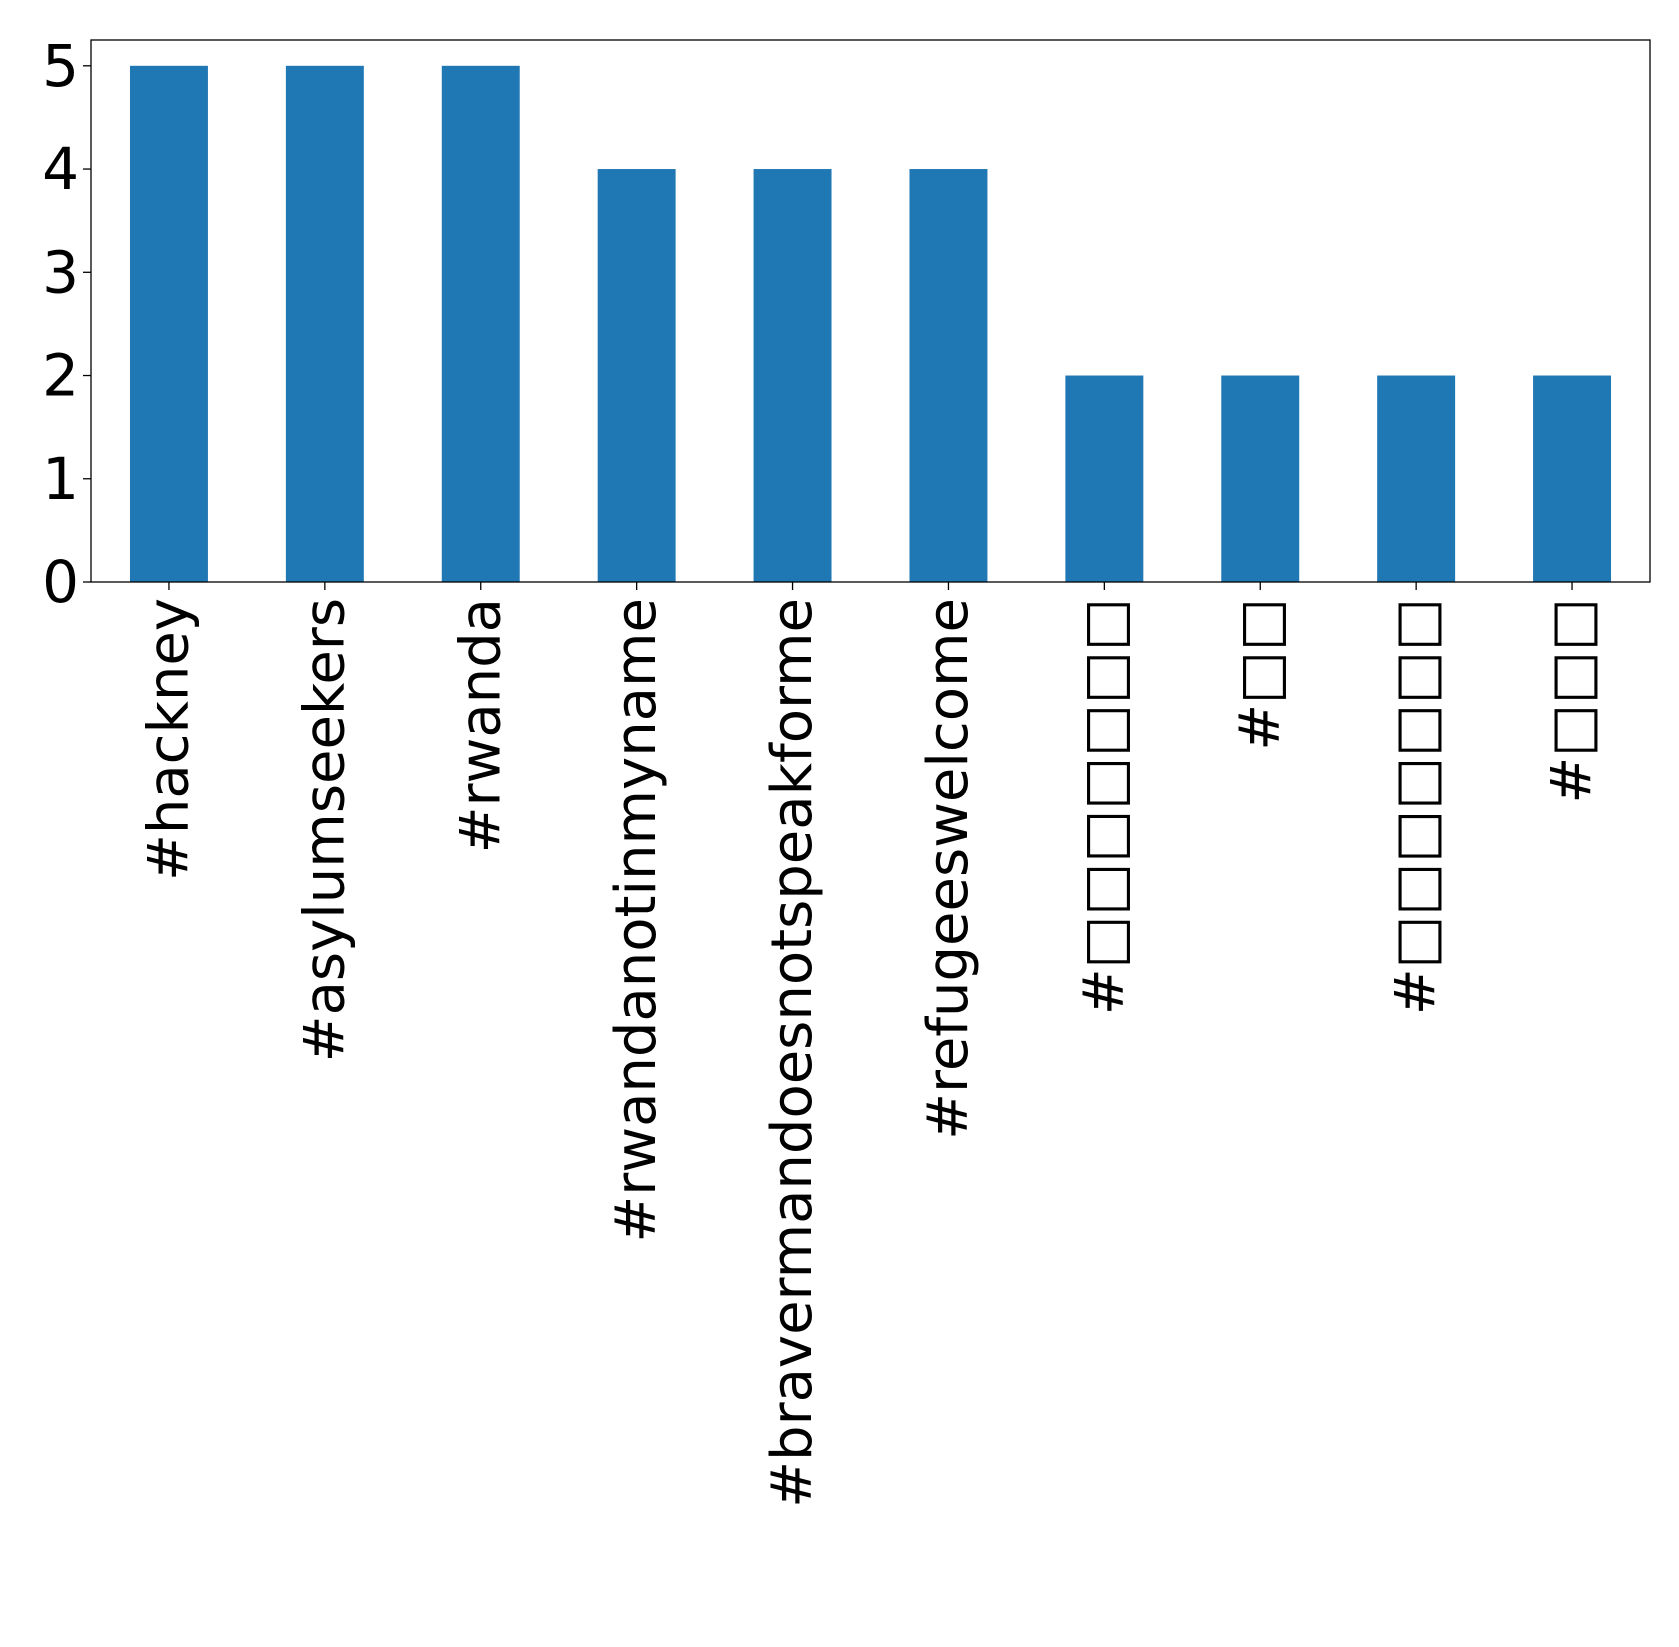 The height and width of the screenshot is (1647, 1679). I want to click on x-tick-label-2: #rwanda, so click(480, 725).